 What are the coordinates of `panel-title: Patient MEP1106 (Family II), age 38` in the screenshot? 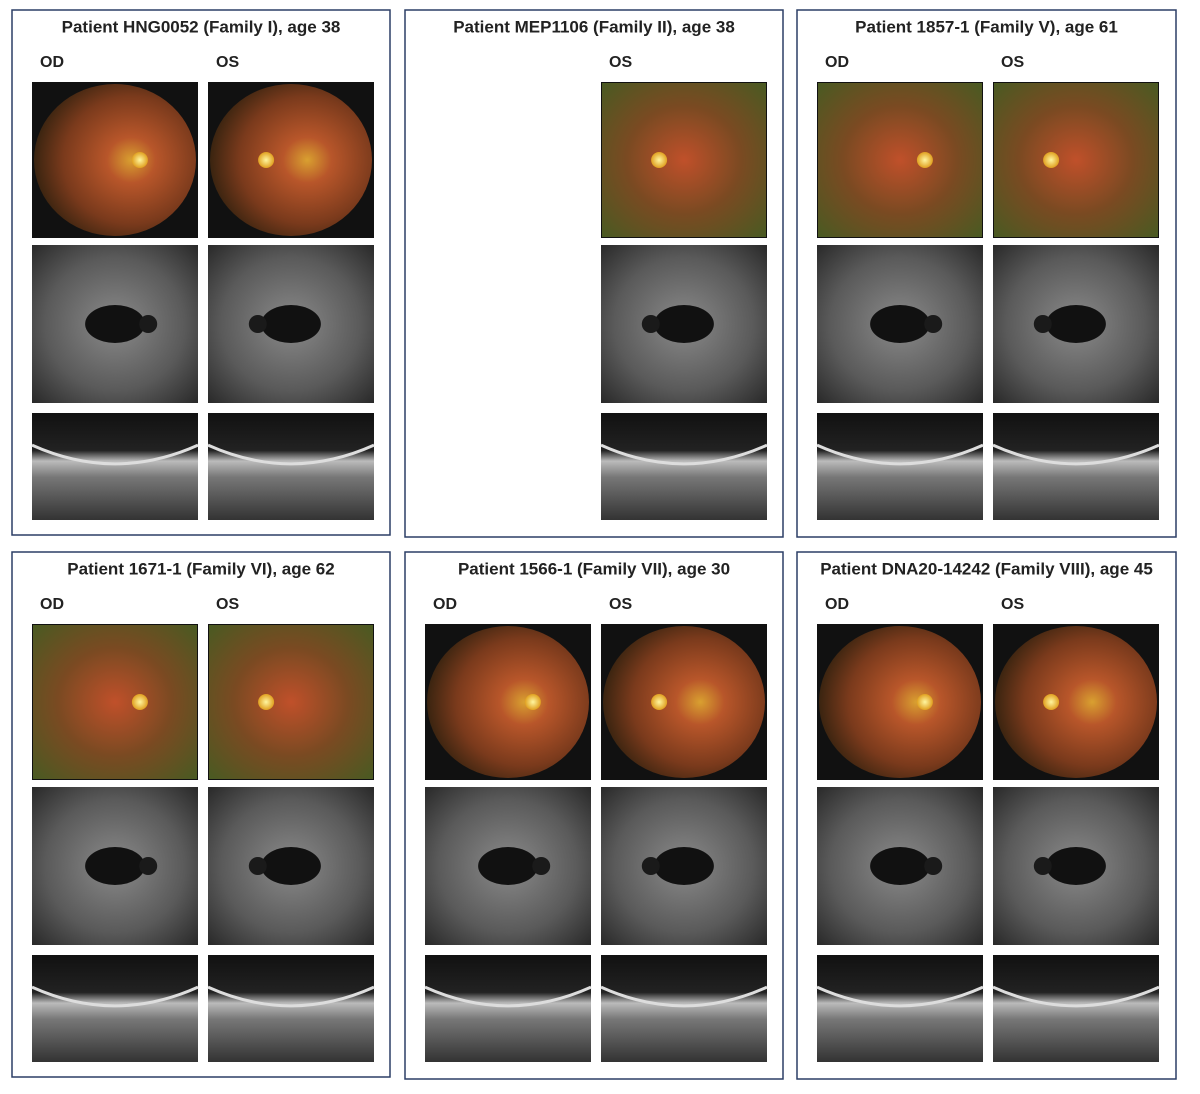 It's located at (594, 26).